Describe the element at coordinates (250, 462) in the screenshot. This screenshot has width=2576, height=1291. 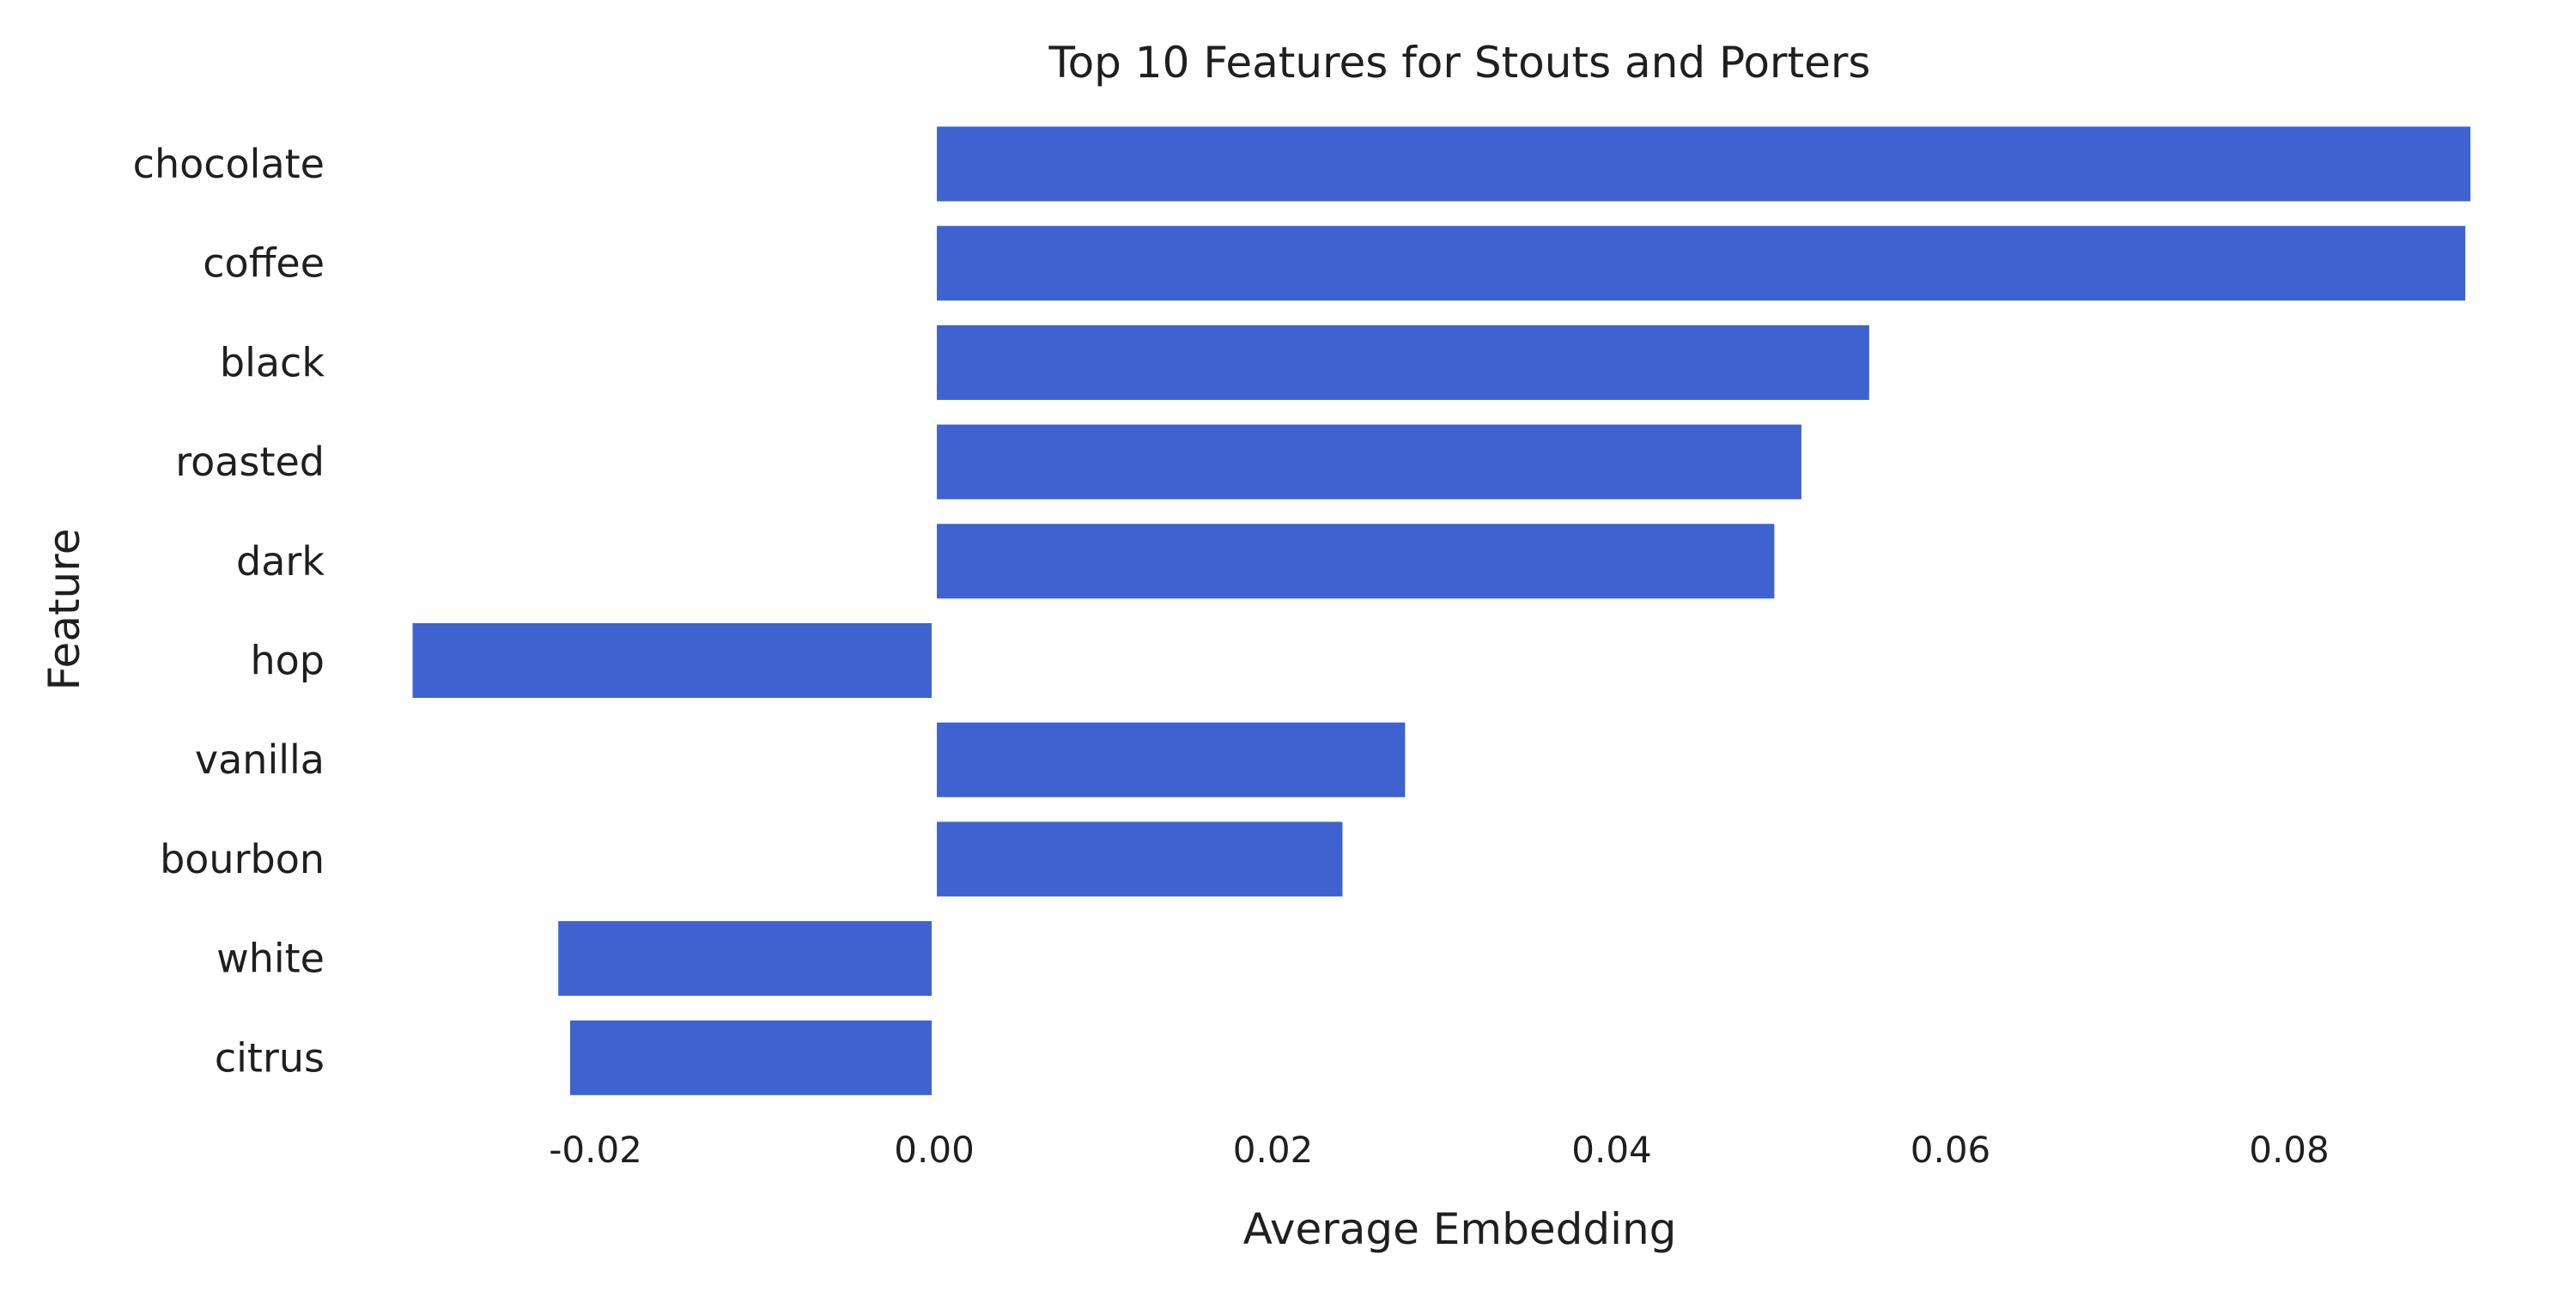
I see `category-label-roasted: roasted` at that location.